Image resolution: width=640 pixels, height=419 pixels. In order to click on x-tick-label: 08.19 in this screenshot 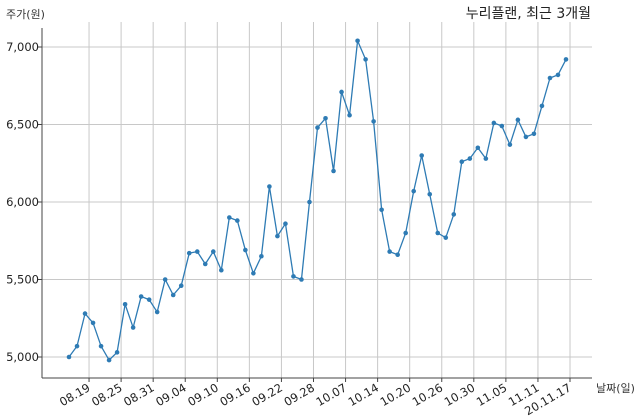, I will do `click(75, 394)`.